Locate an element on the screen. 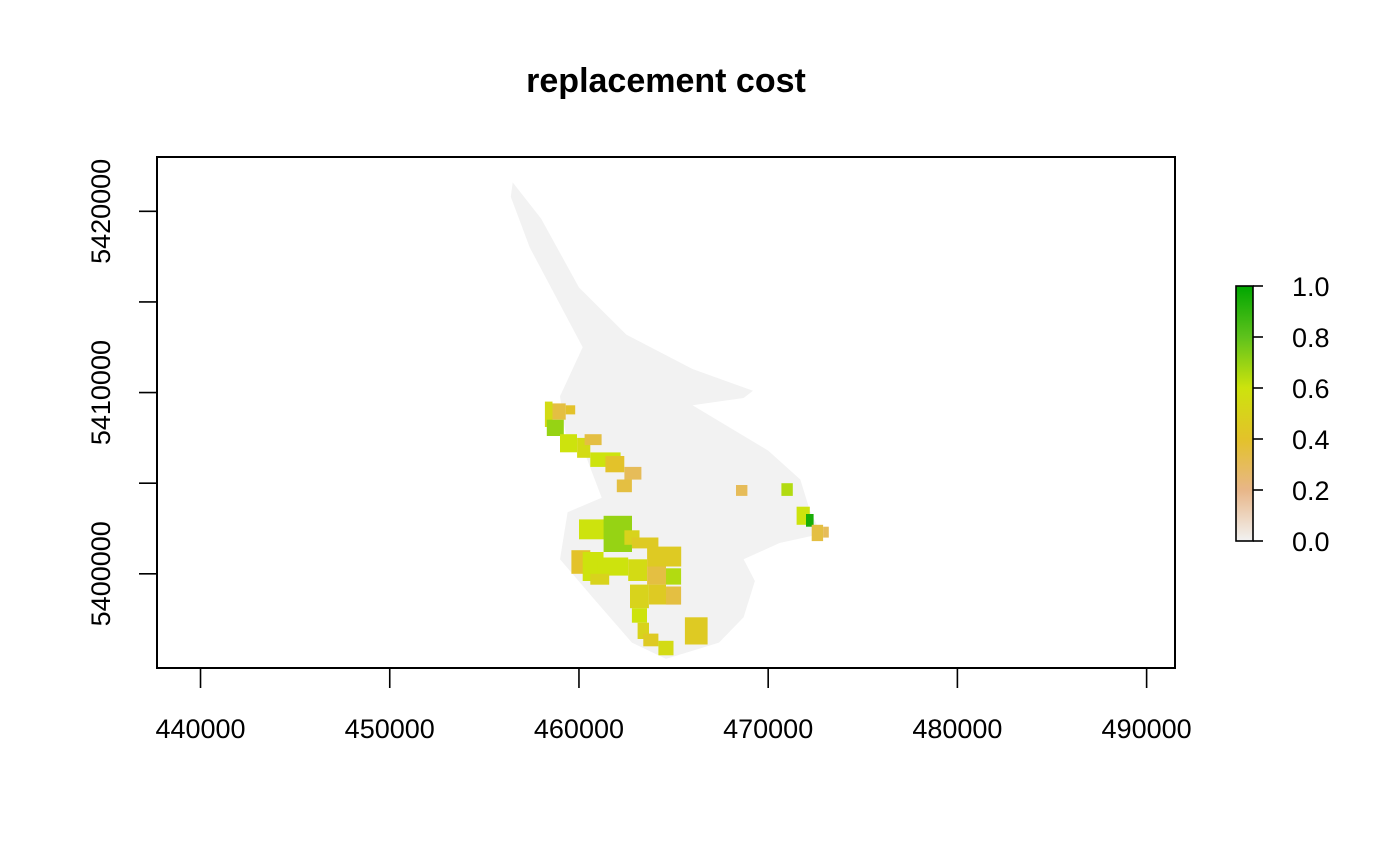 This screenshot has height=865, width=1400. x-tick-label: 470000 is located at coordinates (768, 729).